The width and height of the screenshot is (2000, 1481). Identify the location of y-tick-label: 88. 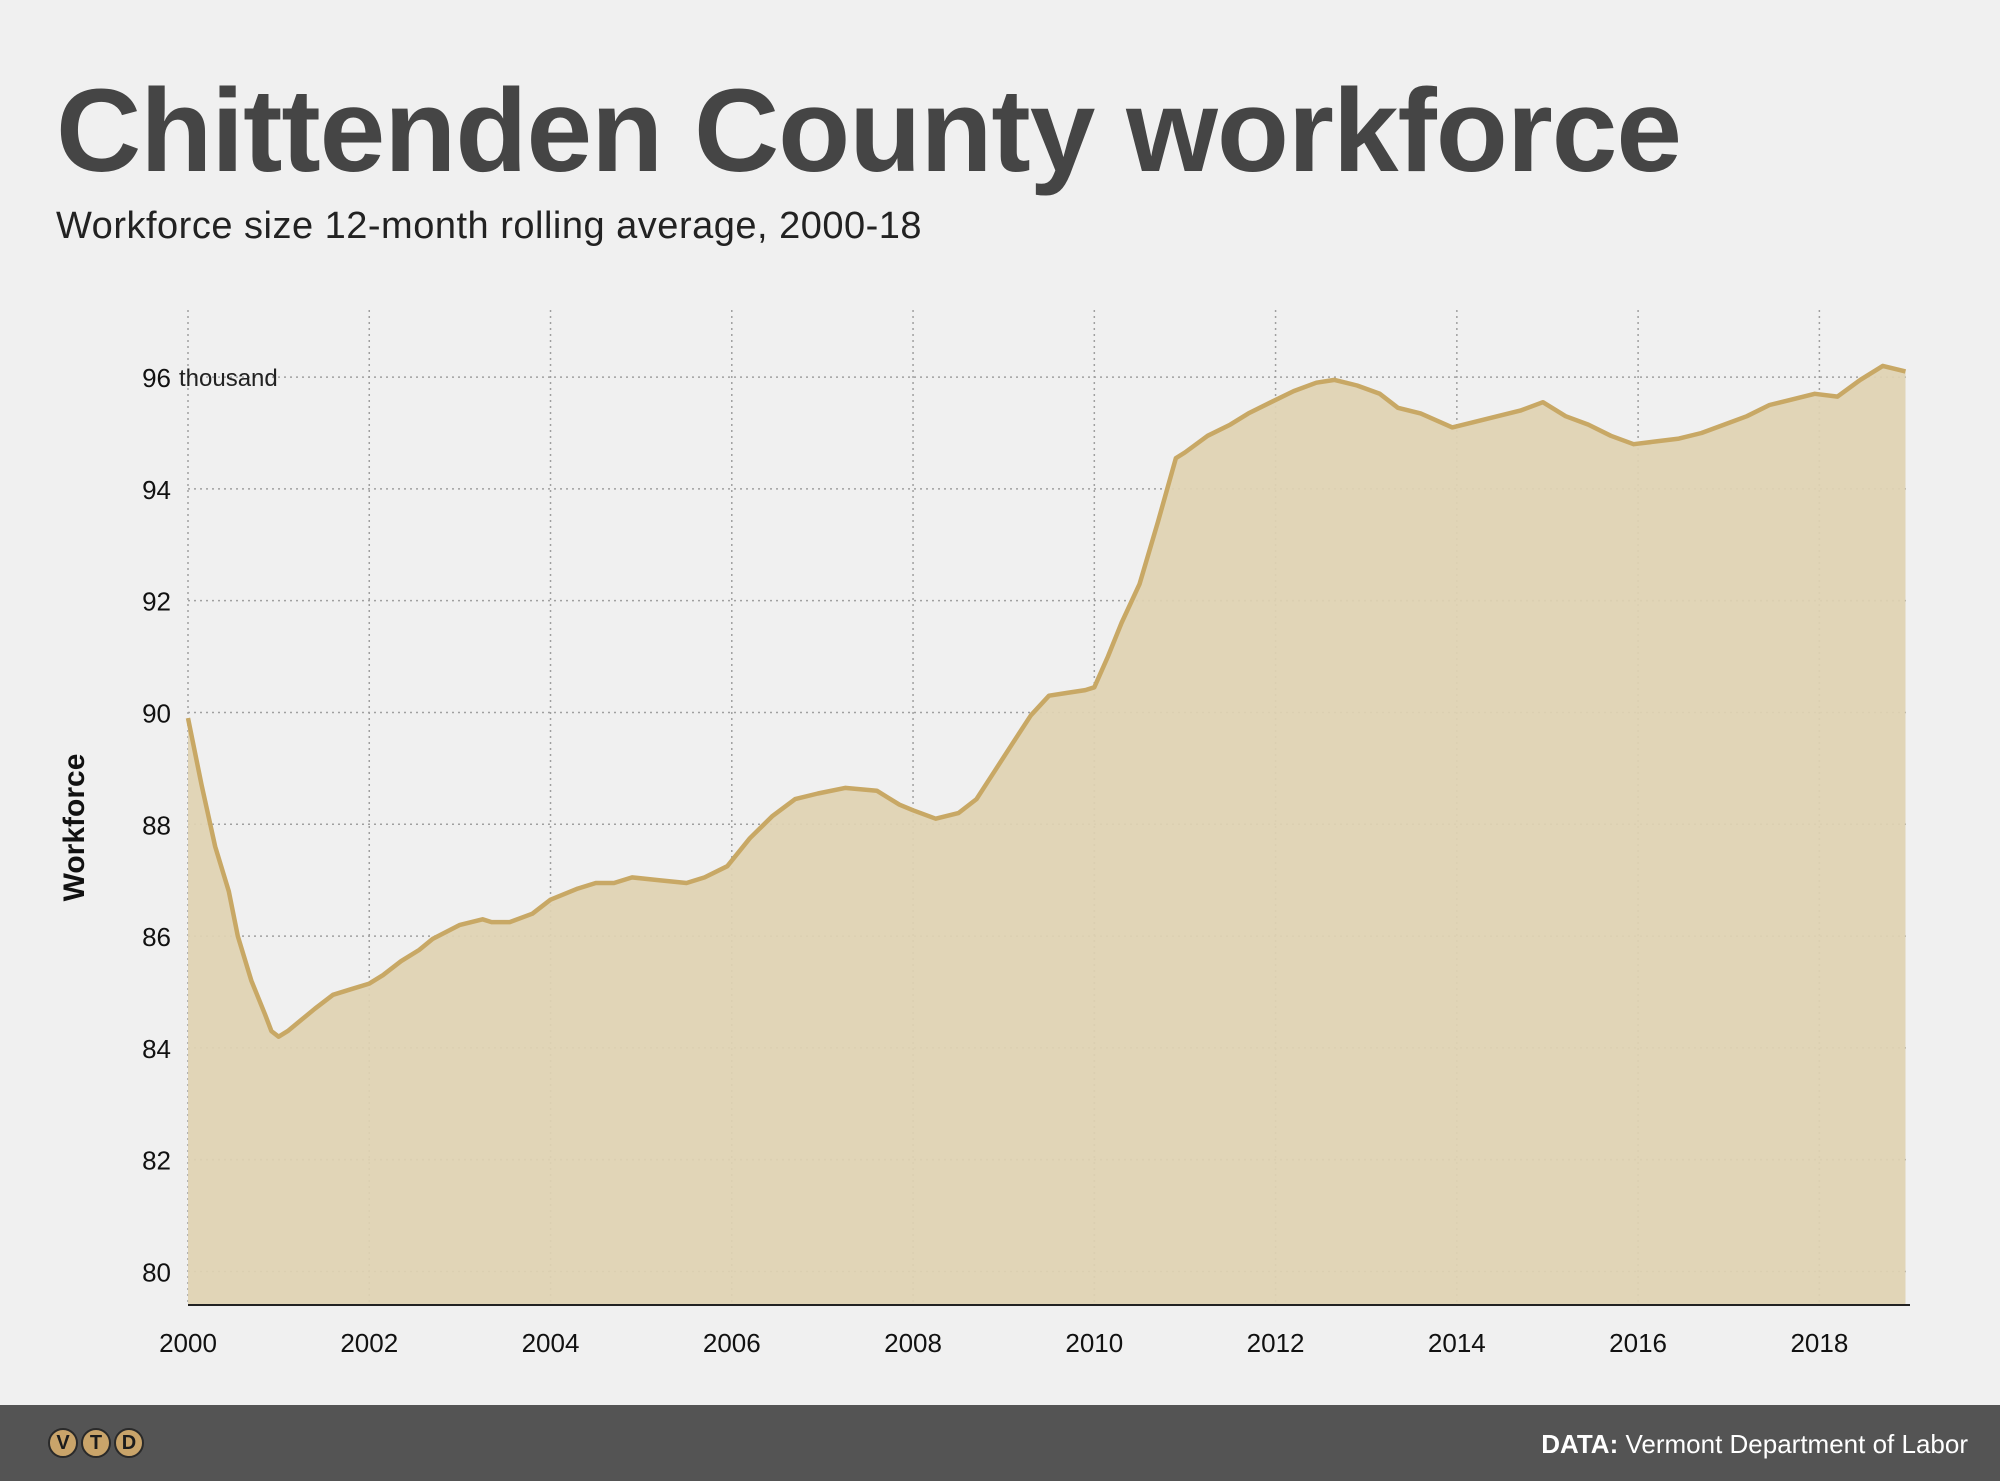
(156, 825).